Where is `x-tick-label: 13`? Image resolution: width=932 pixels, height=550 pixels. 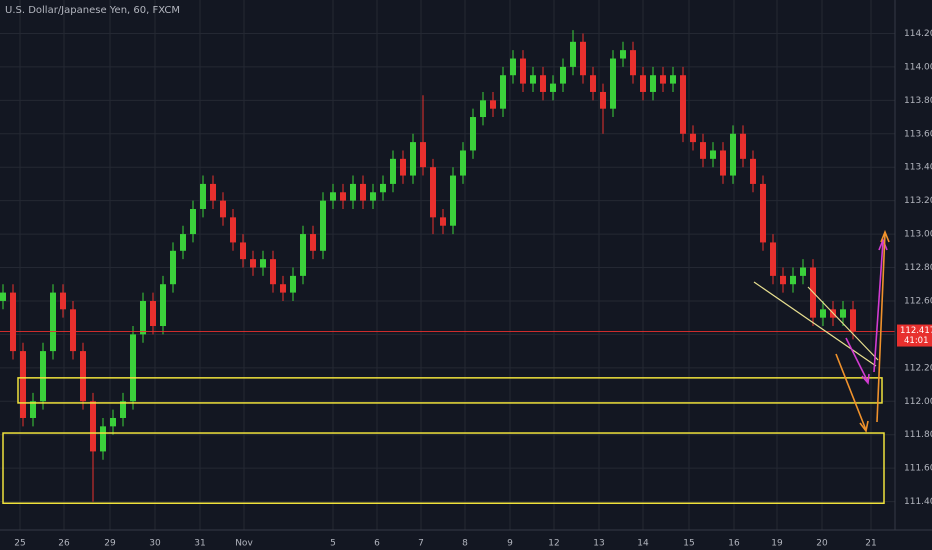
x-tick-label: 13 is located at coordinates (598, 544).